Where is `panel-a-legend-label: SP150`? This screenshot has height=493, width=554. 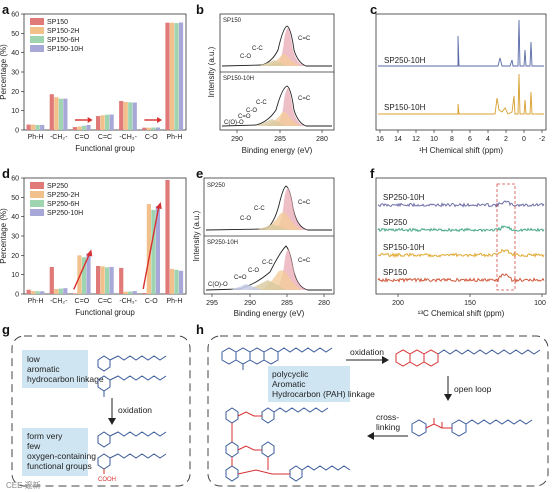
panel-a-legend-label: SP150 is located at coordinates (57, 22).